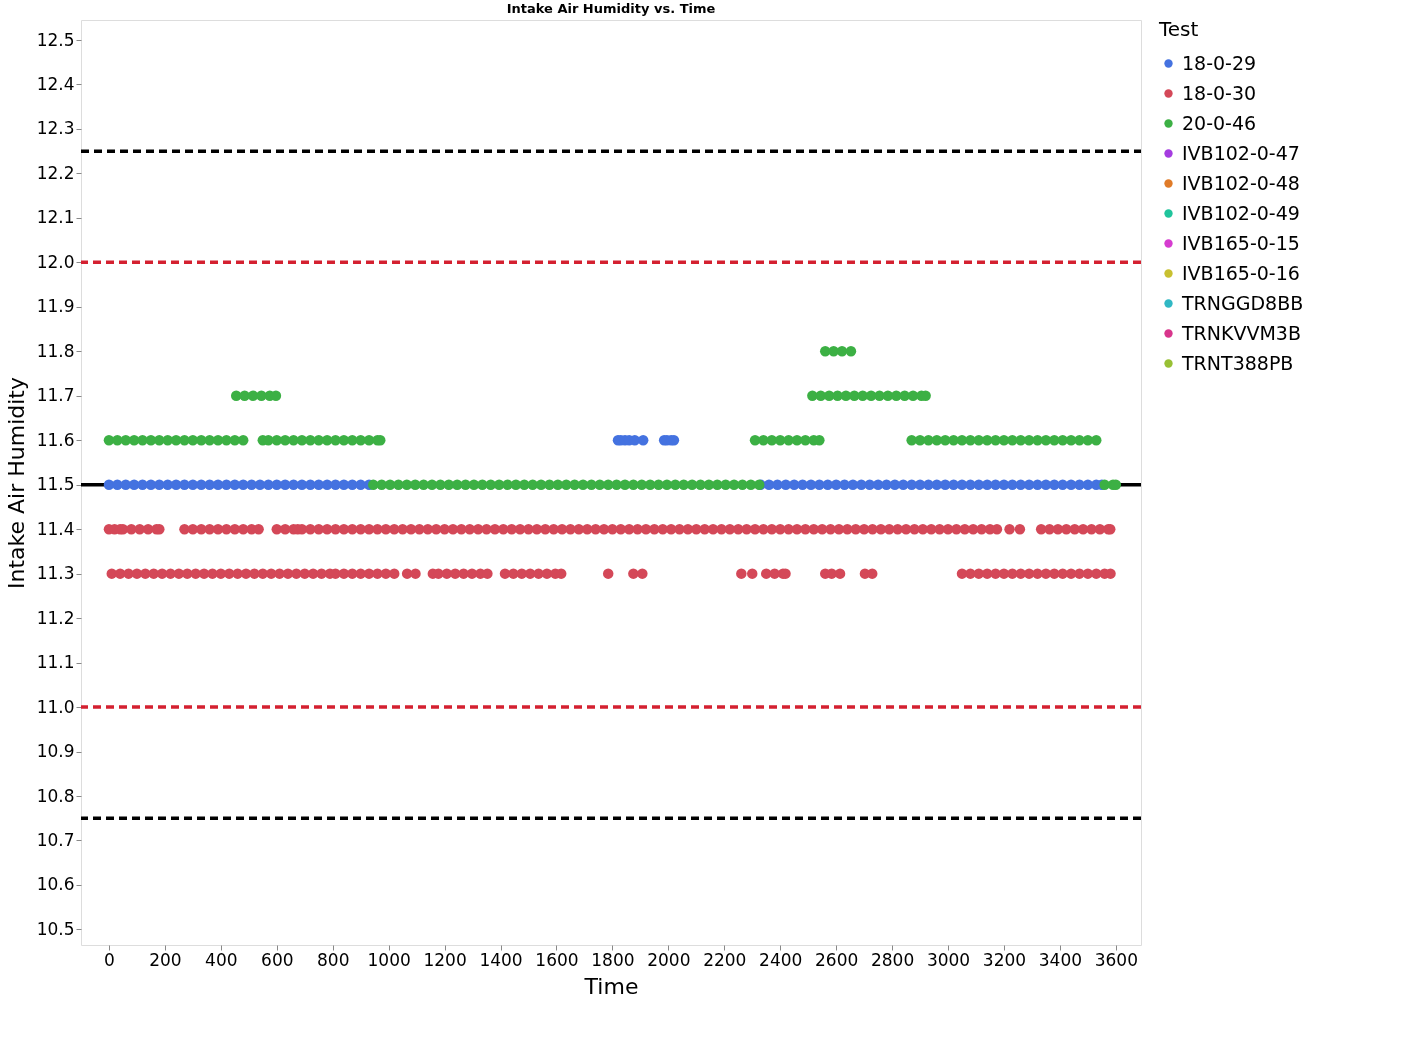  I want to click on x-tick-label: 3000, so click(948, 959).